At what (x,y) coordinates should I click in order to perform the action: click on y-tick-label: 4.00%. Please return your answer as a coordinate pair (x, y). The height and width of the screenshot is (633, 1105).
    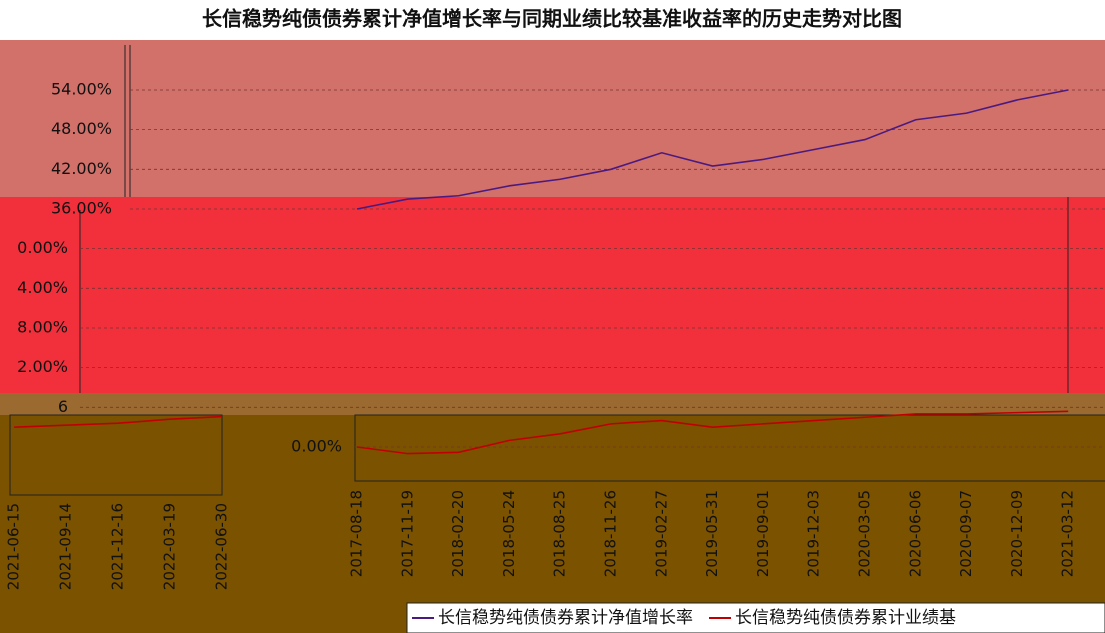
    Looking at the image, I should click on (42, 287).